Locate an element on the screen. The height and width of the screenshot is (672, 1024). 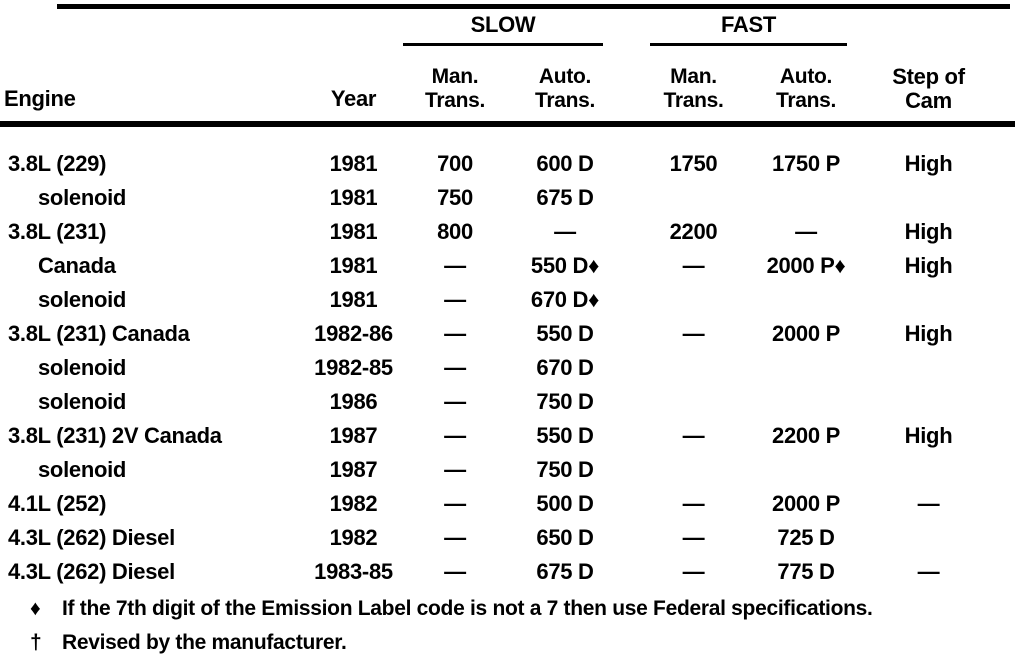
column-header-slow-man-trans: Man. Trans. is located at coordinates (455, 92).